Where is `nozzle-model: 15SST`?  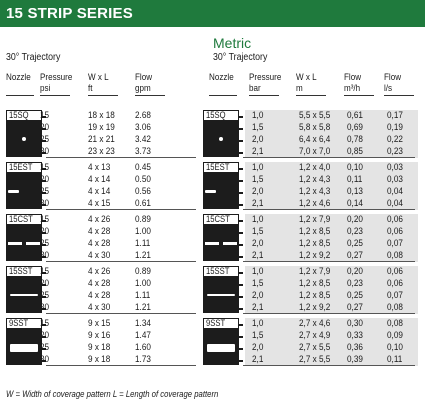 nozzle-model: 15SST is located at coordinates (221, 271).